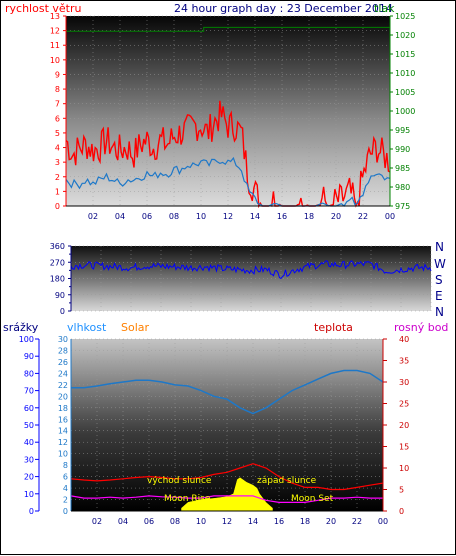 The image size is (456, 556). Describe the element at coordinates (228, 29) in the screenshot. I see `pressure-series-line` at that location.